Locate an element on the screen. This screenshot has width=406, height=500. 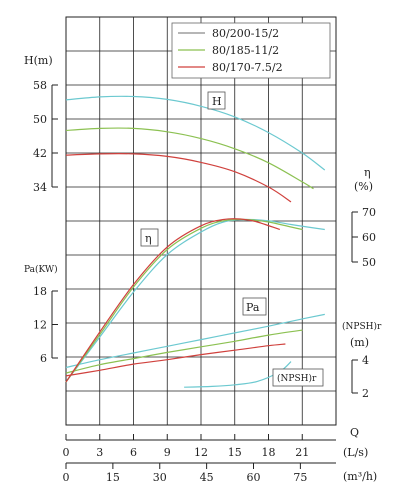
x-axis-tick-label: 0 is located at coordinates (66, 452).